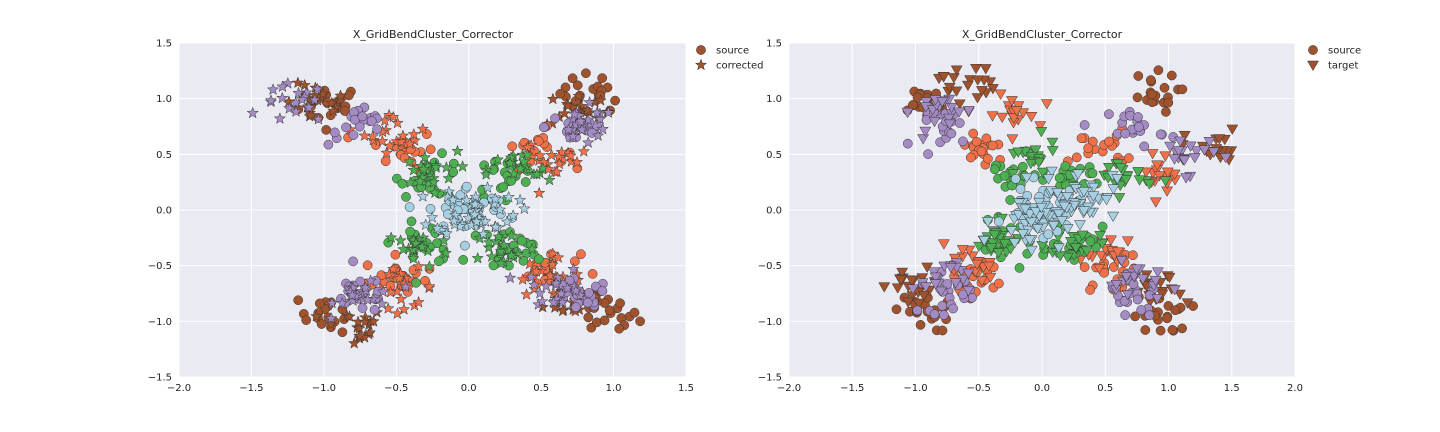 Image resolution: width=1440 pixels, height=432 pixels. I want to click on chart-title: X_GridBendCluster_Corrector, so click(433, 34).